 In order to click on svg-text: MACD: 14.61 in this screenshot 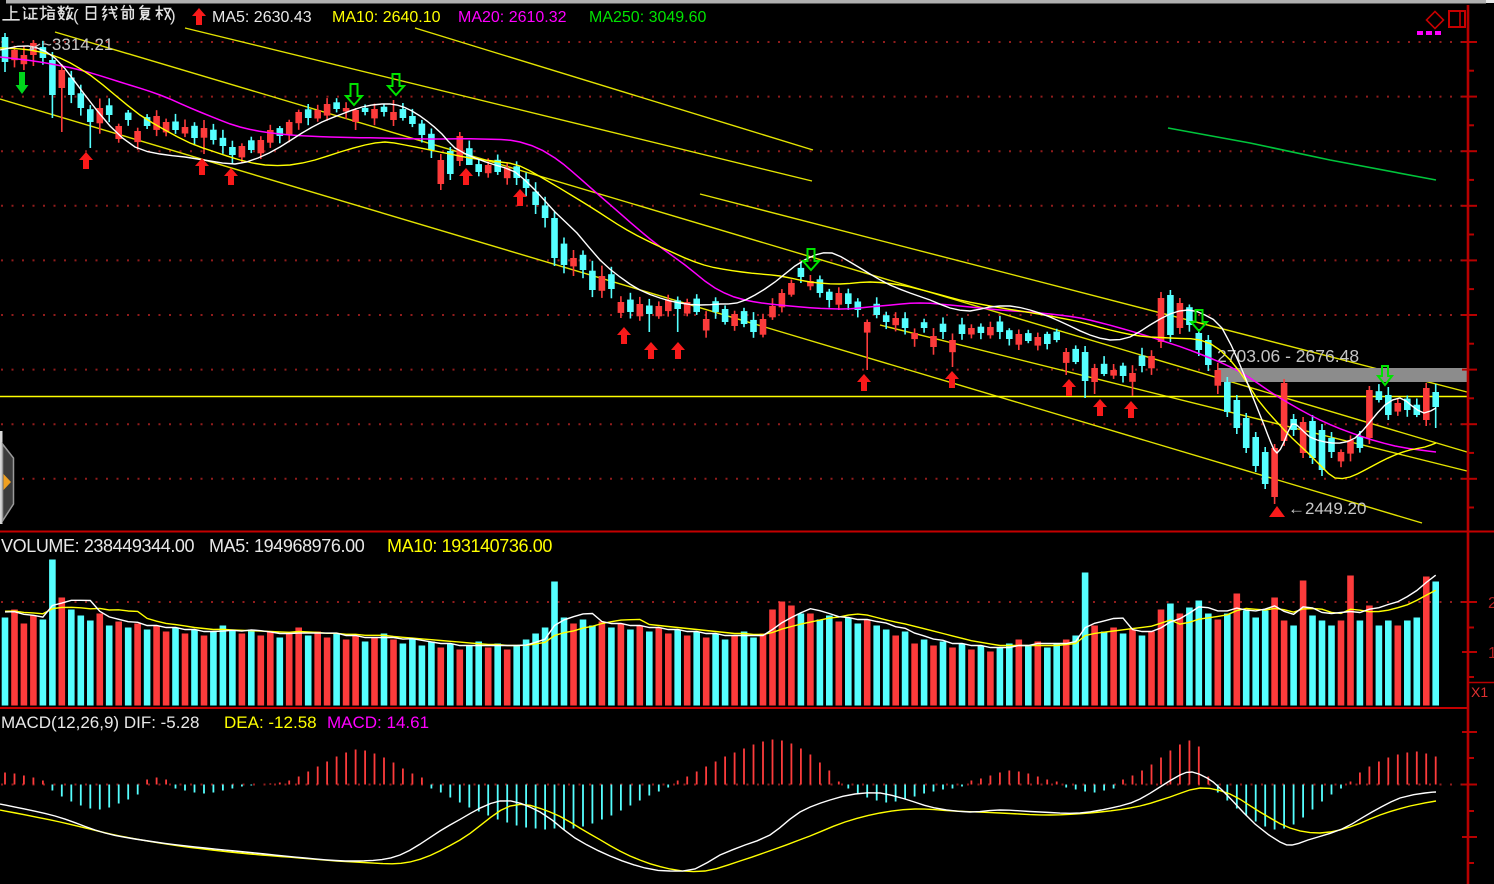, I will do `click(378, 722)`.